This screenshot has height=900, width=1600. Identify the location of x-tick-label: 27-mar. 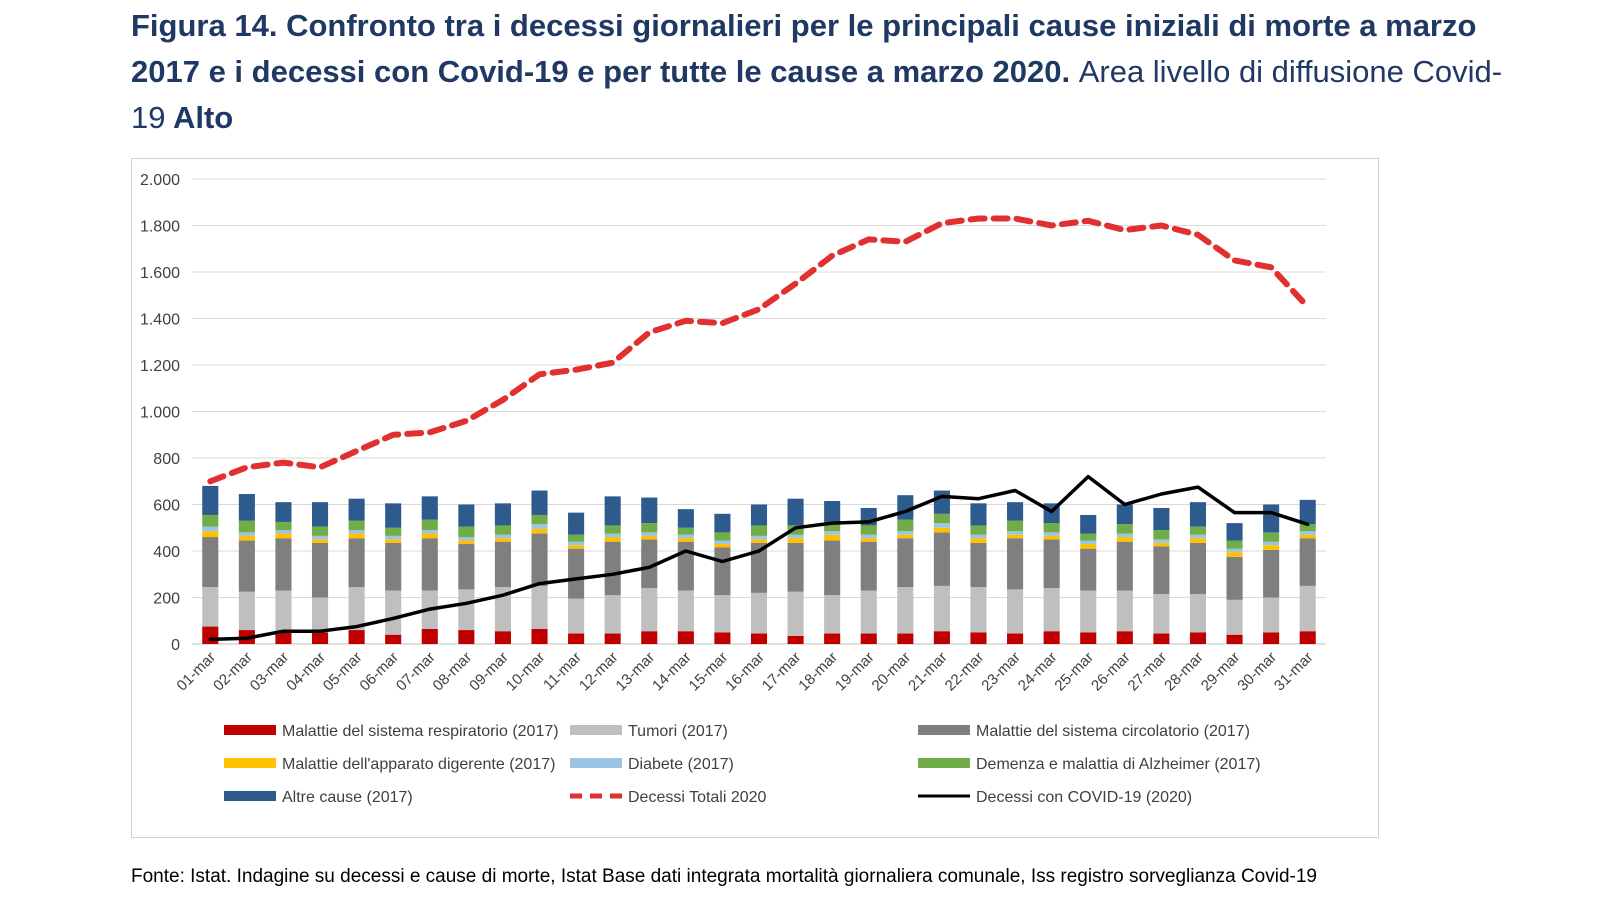
(1148, 672).